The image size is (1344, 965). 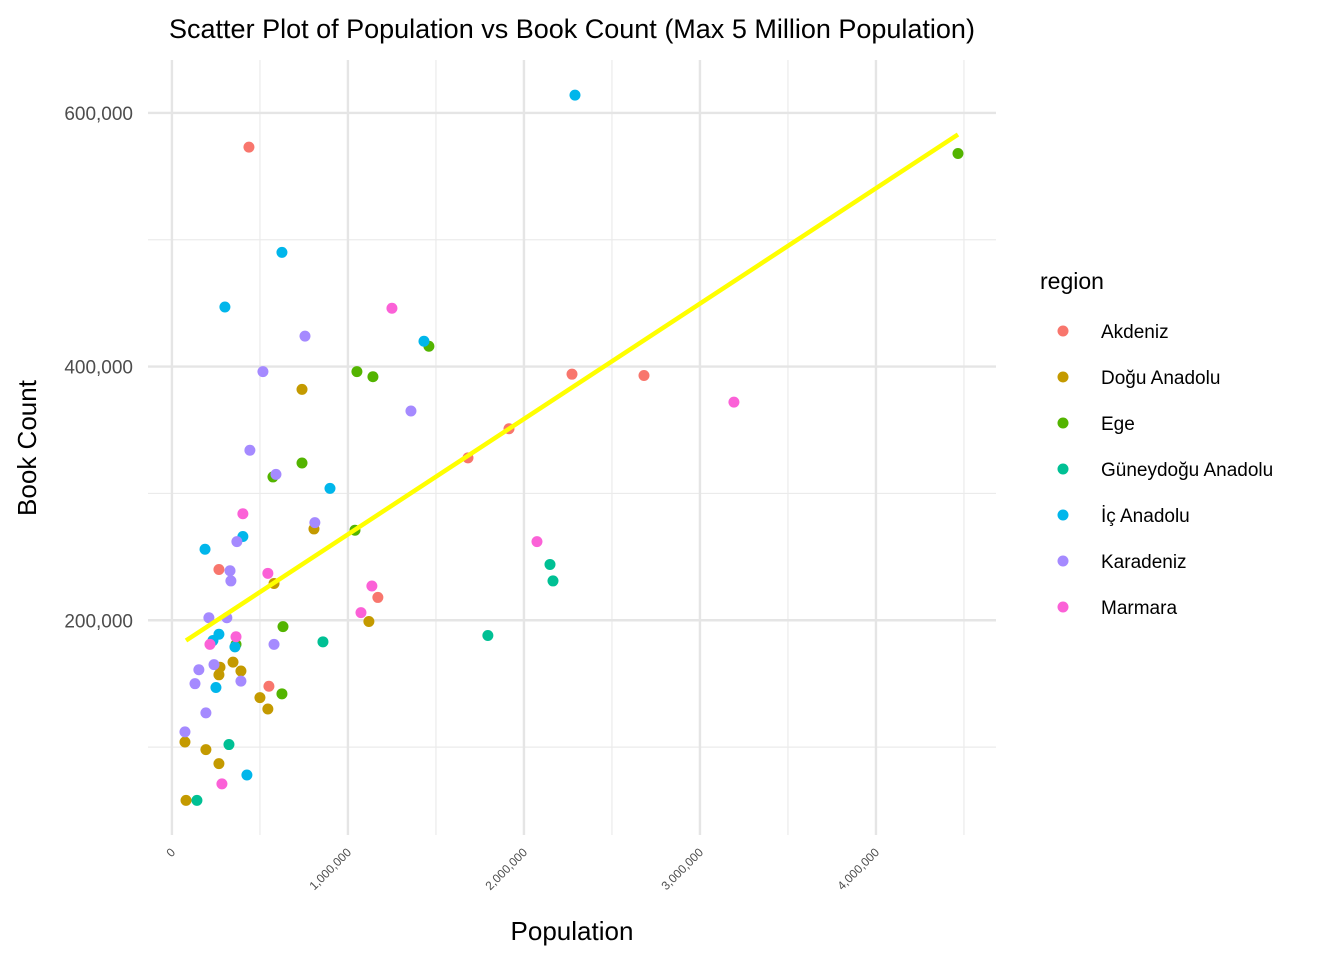 I want to click on x-tick-label: 3,000,000, so click(x=682, y=869).